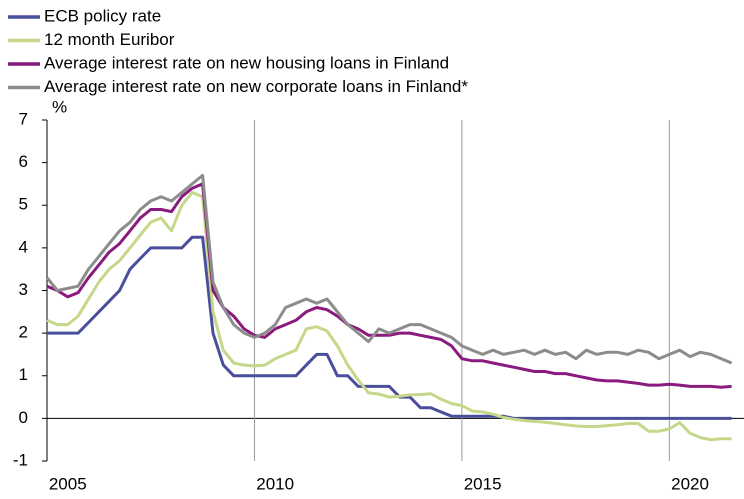  I want to click on y-tick-label: 2, so click(23, 332).